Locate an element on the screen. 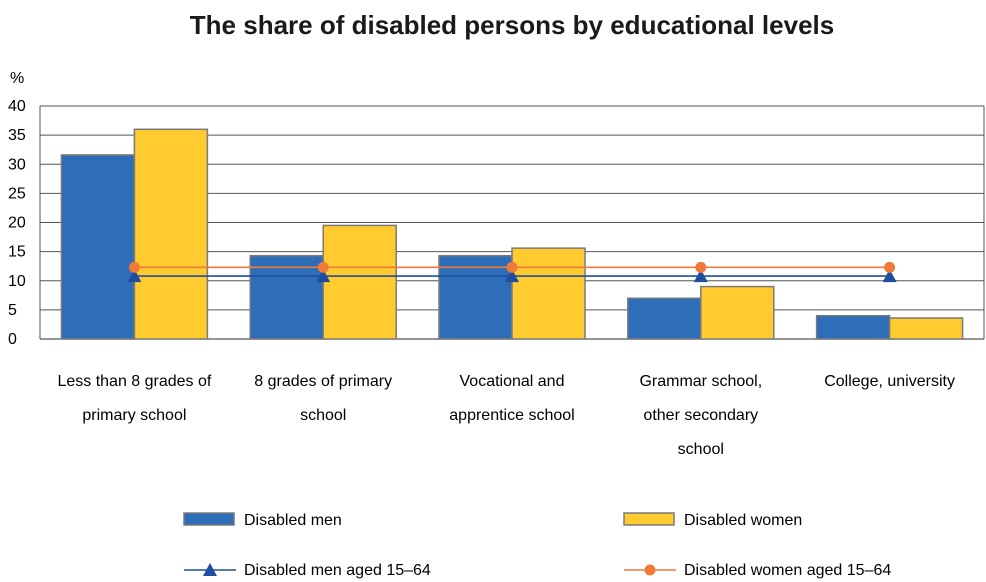 The image size is (986, 582). legend-label: Disabled men is located at coordinates (293, 520).